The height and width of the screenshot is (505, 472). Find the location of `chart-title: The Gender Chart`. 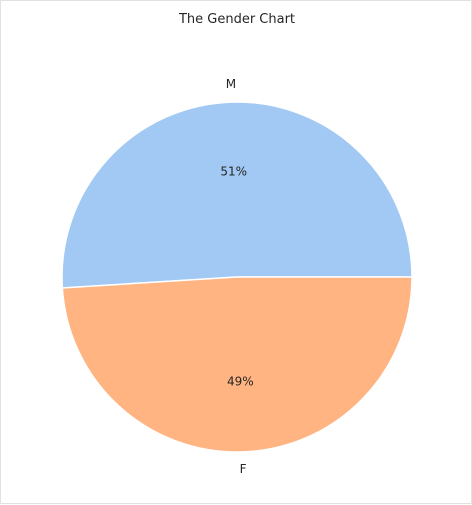

chart-title: The Gender Chart is located at coordinates (236, 19).